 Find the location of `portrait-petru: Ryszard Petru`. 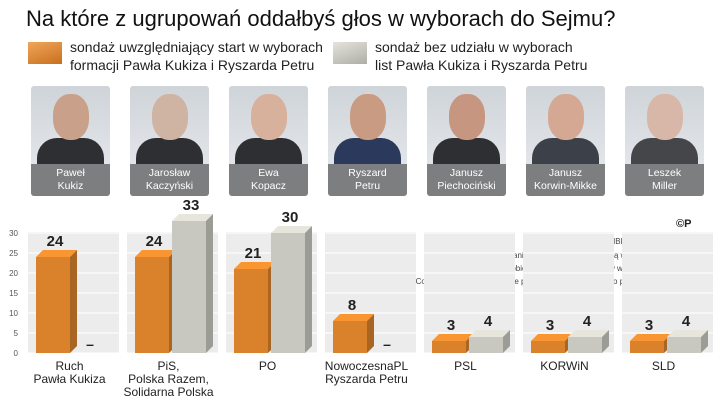

portrait-petru: Ryszard Petru is located at coordinates (367, 141).